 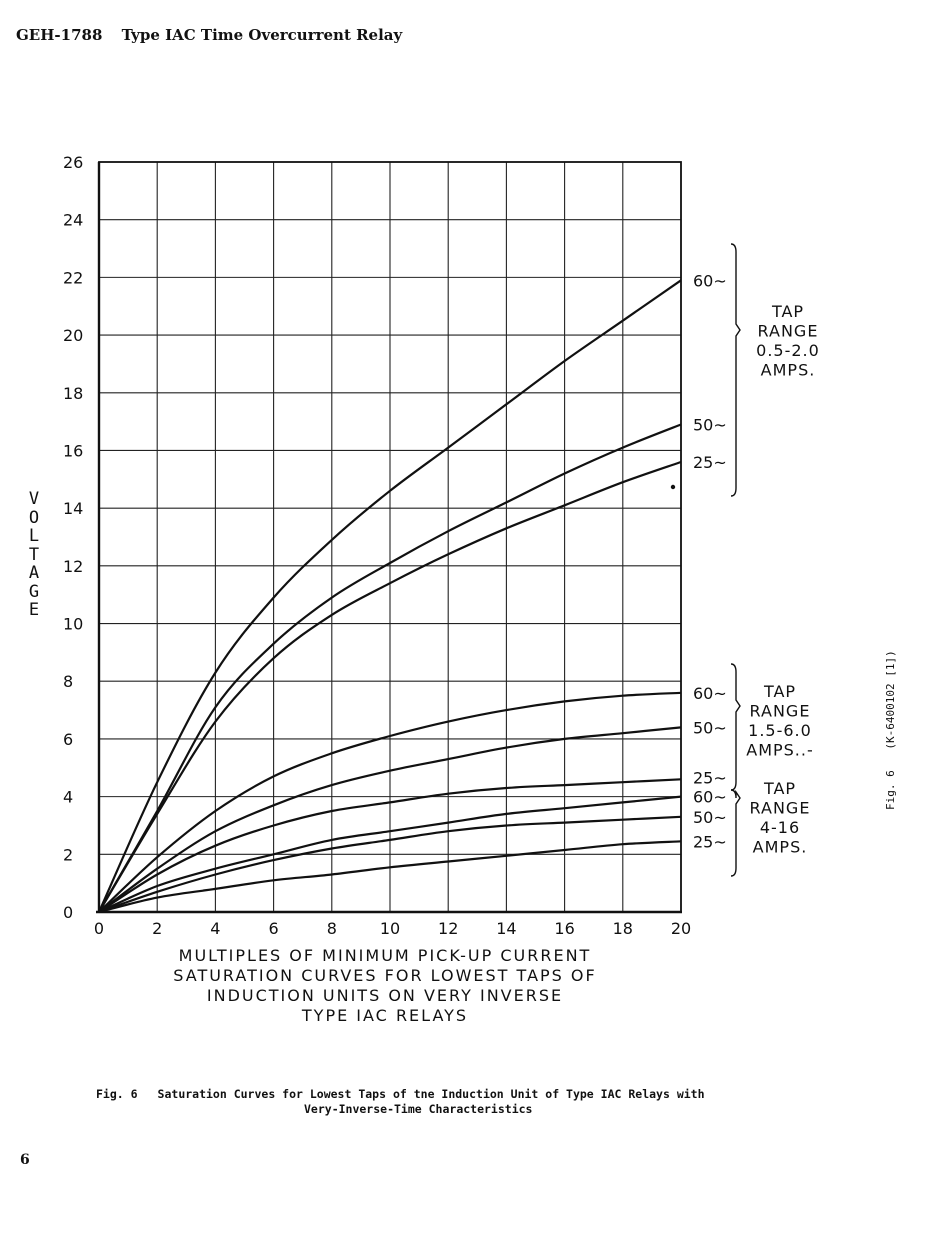 I want to click on figure-label: Fig. 6, so click(x=117, y=1094).